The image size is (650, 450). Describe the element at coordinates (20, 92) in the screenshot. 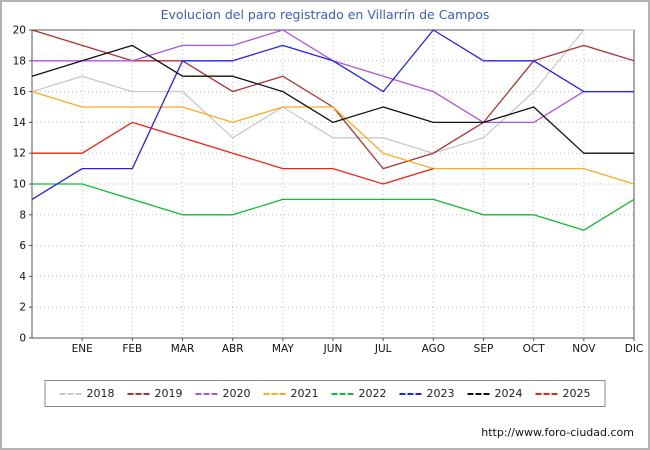

I see `y-axis-label: 16` at that location.